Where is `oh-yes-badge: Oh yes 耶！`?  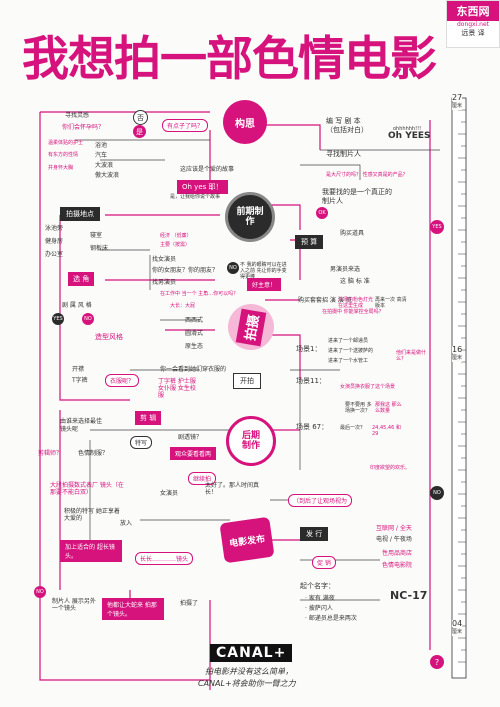
oh-yes-badge: Oh yes 耶！ is located at coordinates (202, 187).